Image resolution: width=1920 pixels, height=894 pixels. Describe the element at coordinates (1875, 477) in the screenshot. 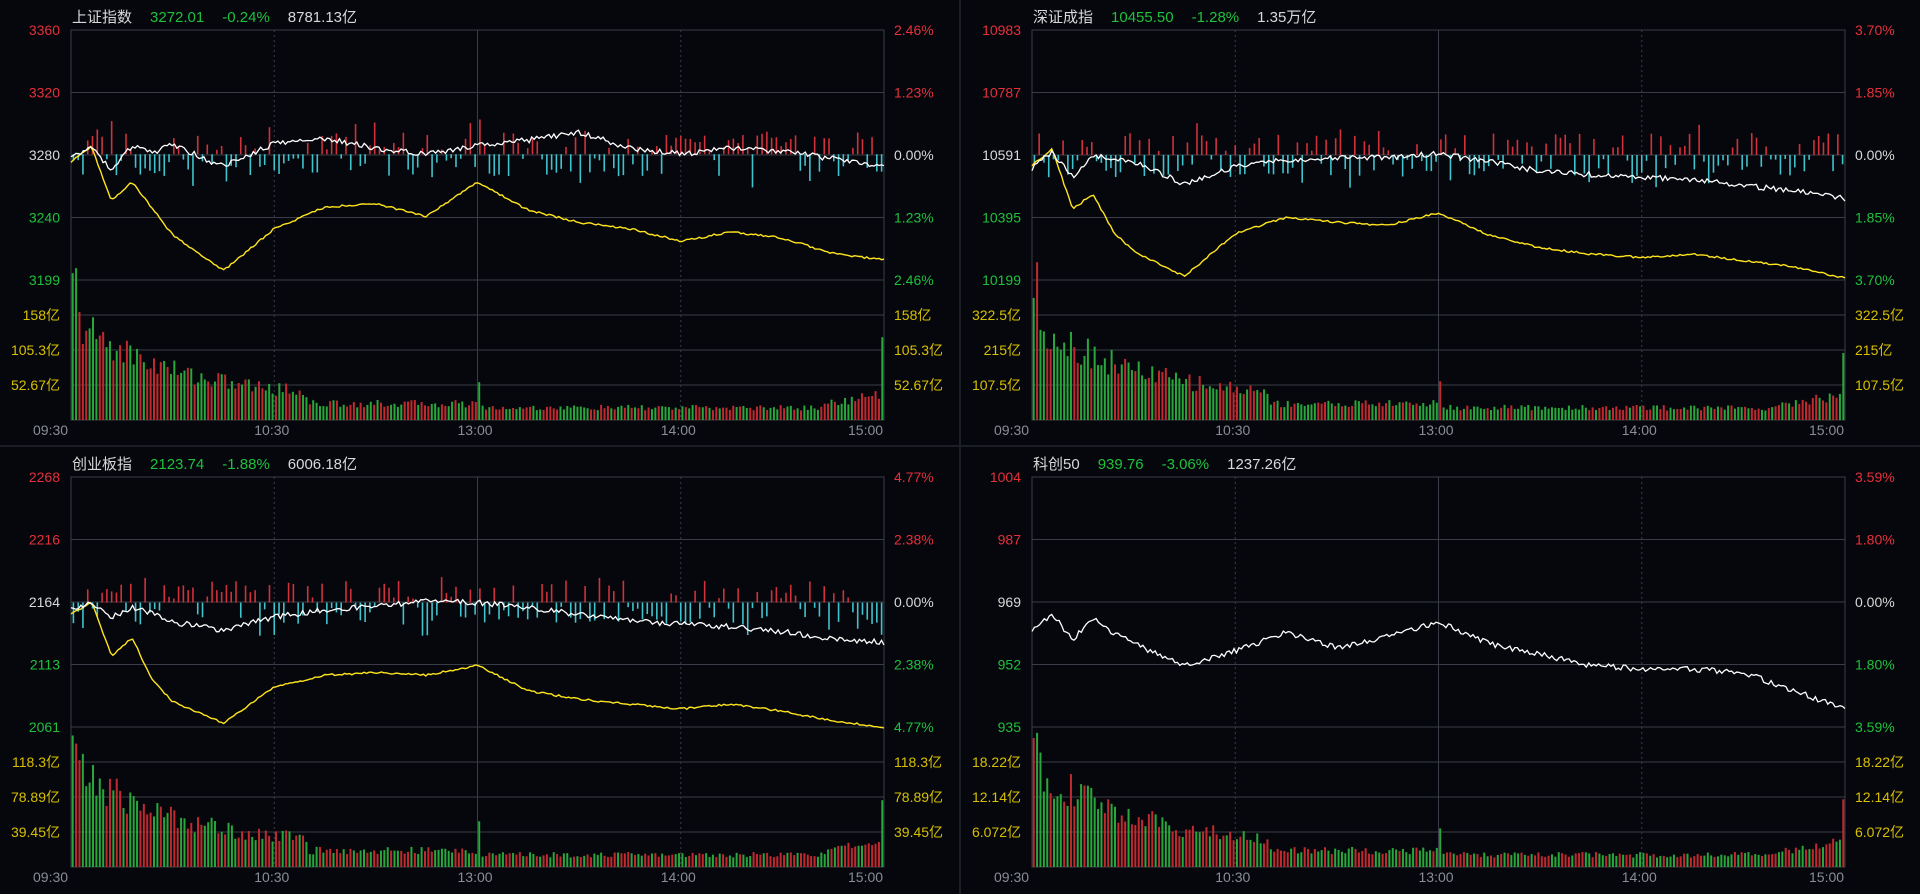

I see `percent-tick-label: 3.59%` at that location.